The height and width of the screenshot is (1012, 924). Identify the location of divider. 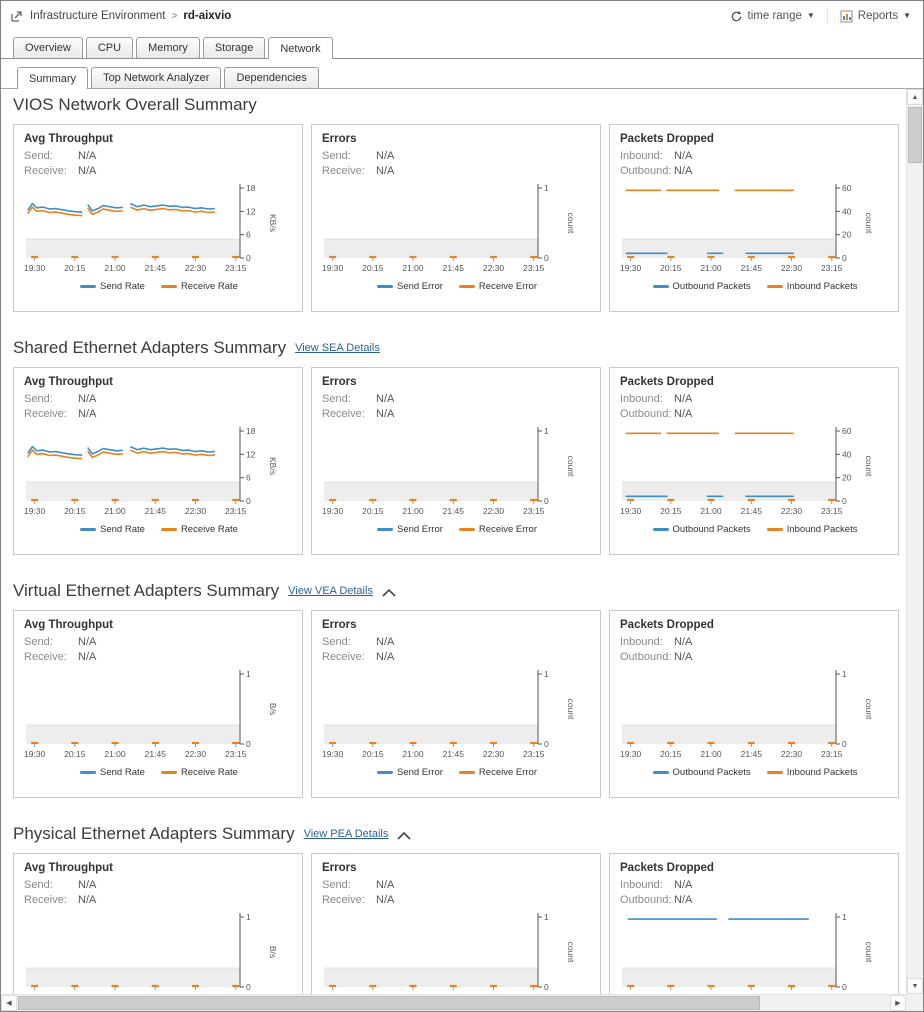
(827, 16).